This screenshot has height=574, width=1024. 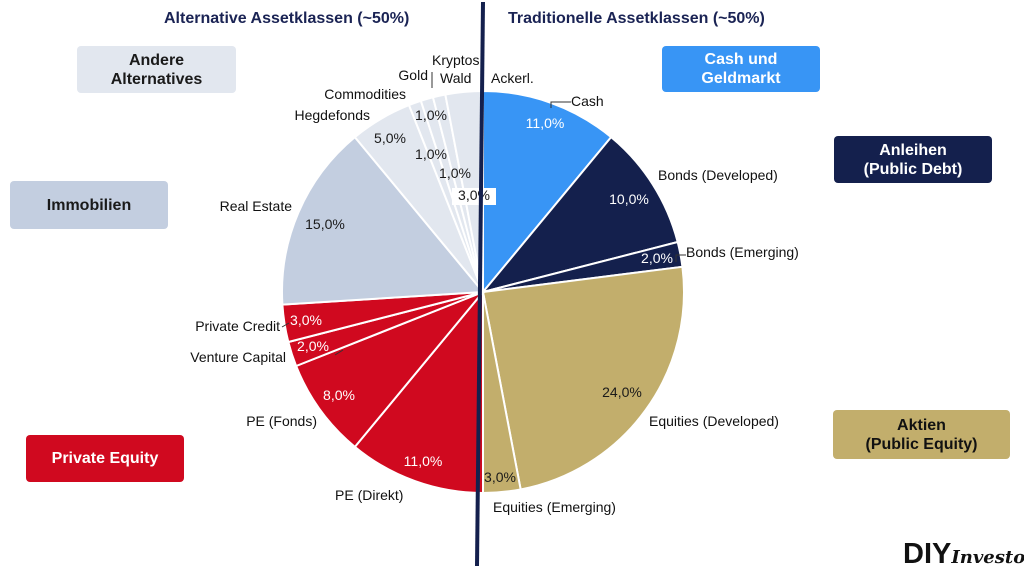 I want to click on value-label-kryptos: 1,0%, so click(x=455, y=173).